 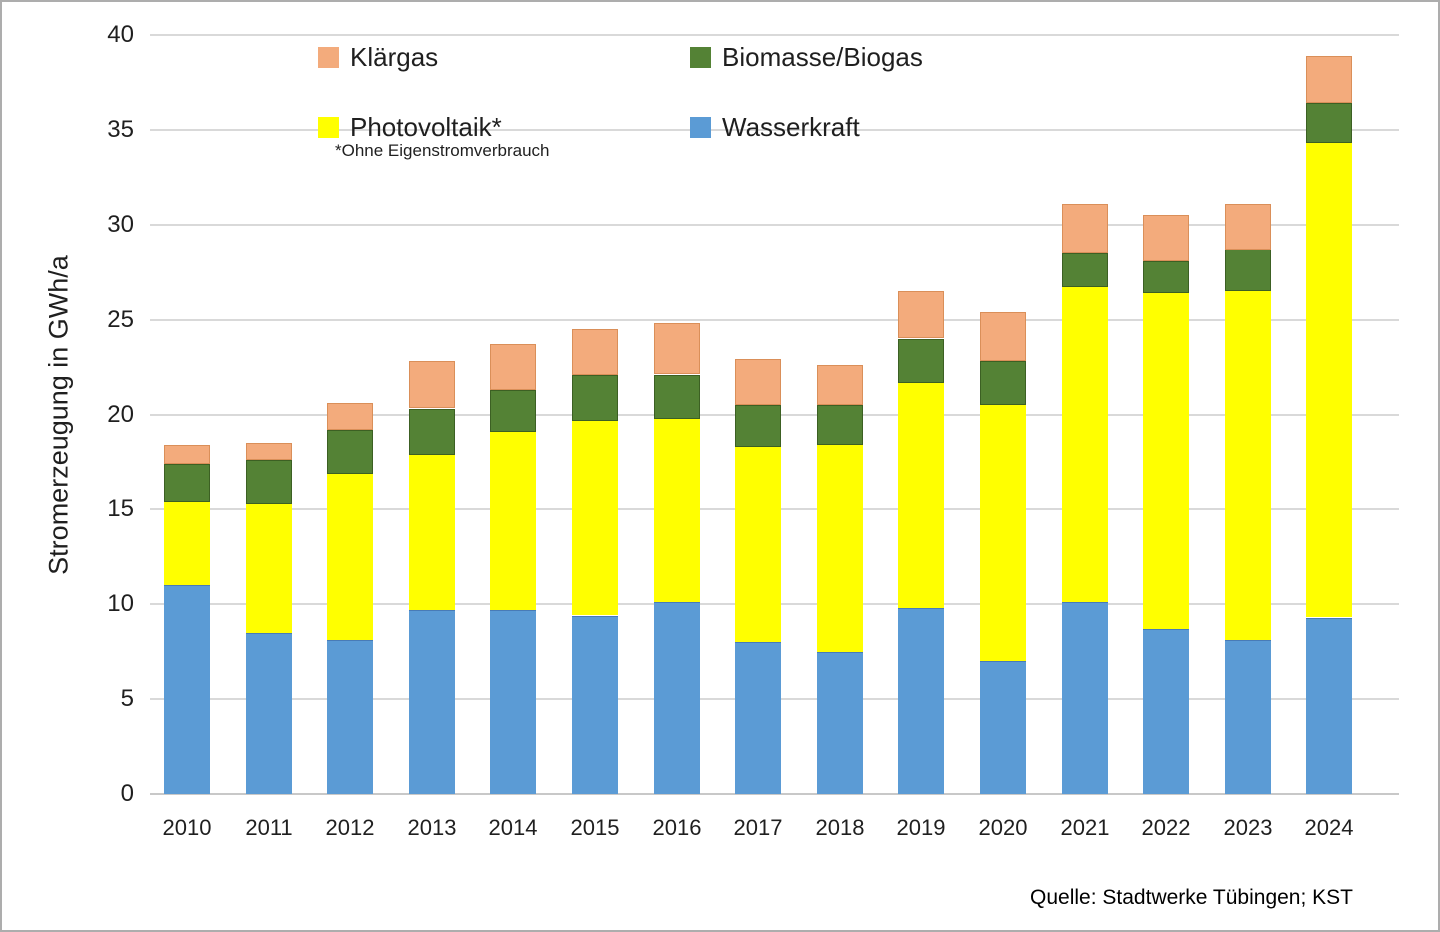 What do you see at coordinates (1166, 238) in the screenshot?
I see `bar-segment-klrgas-2022` at bounding box center [1166, 238].